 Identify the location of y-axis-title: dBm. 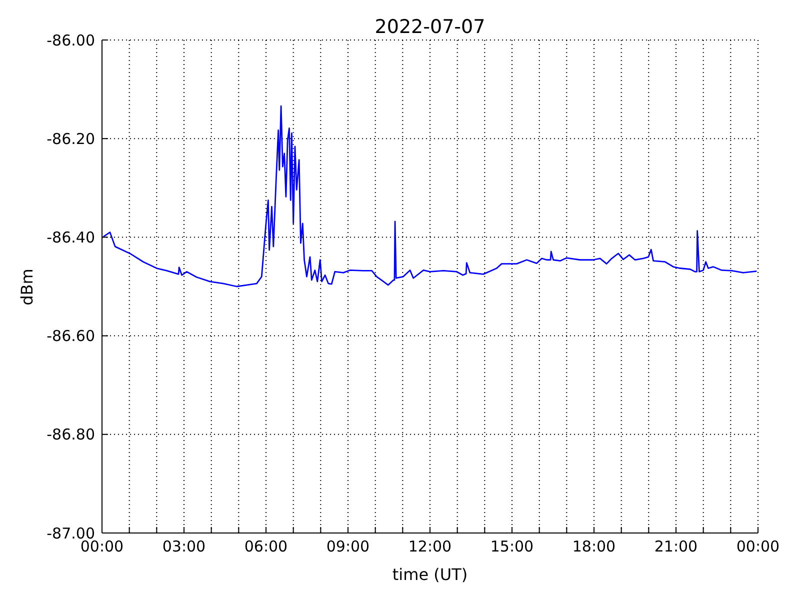
(27, 286).